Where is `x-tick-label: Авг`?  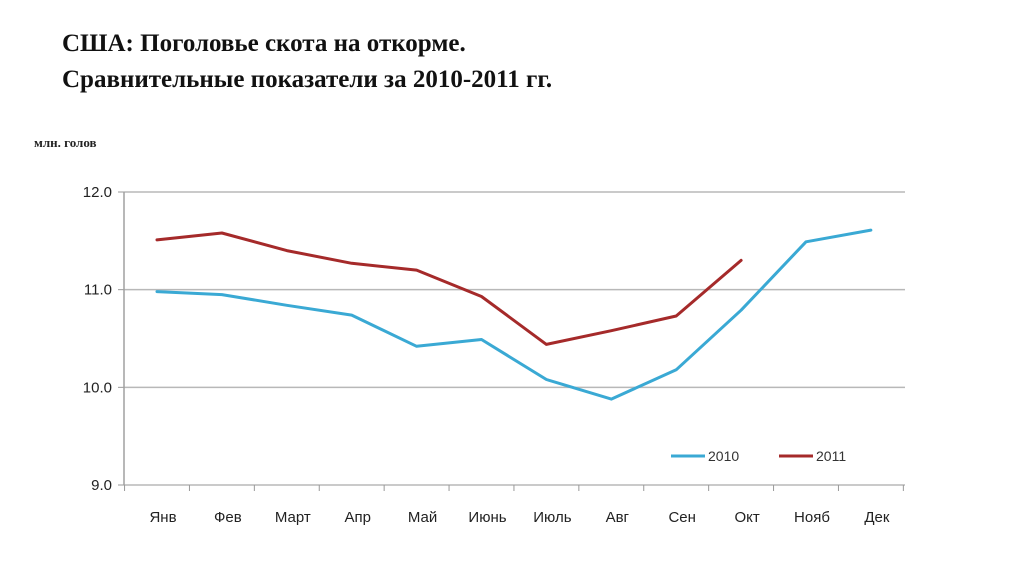
x-tick-label: Авг is located at coordinates (618, 517).